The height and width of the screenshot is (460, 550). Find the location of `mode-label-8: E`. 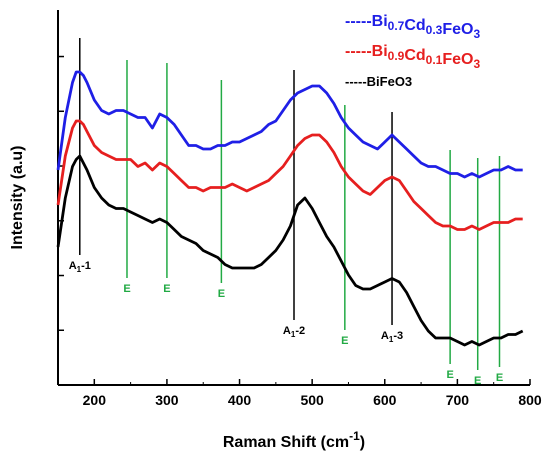

mode-label-8: E is located at coordinates (477, 381).